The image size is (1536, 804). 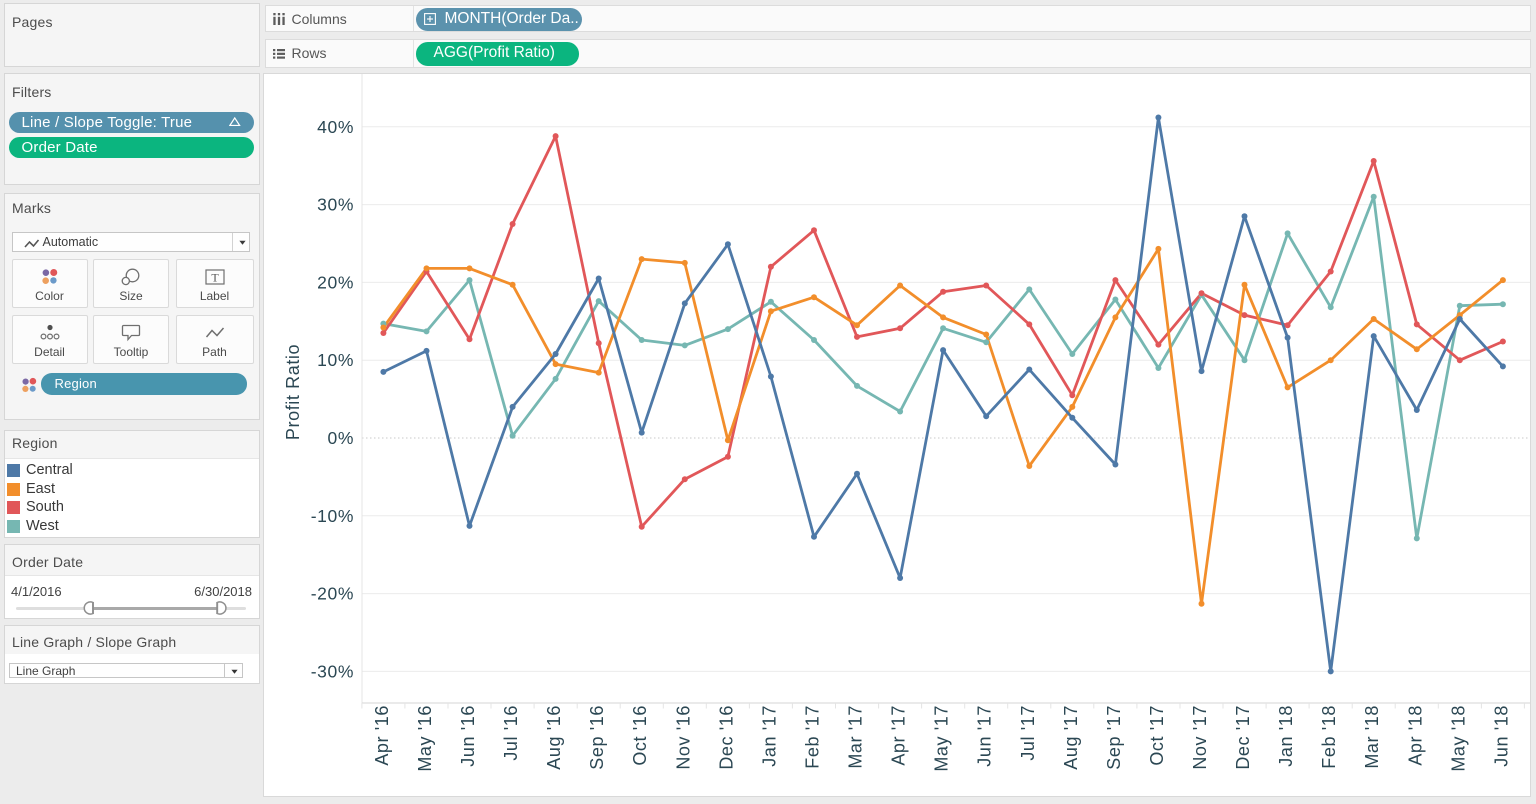 What do you see at coordinates (1200, 737) in the screenshot?
I see `svg-text: Nov '17` at bounding box center [1200, 737].